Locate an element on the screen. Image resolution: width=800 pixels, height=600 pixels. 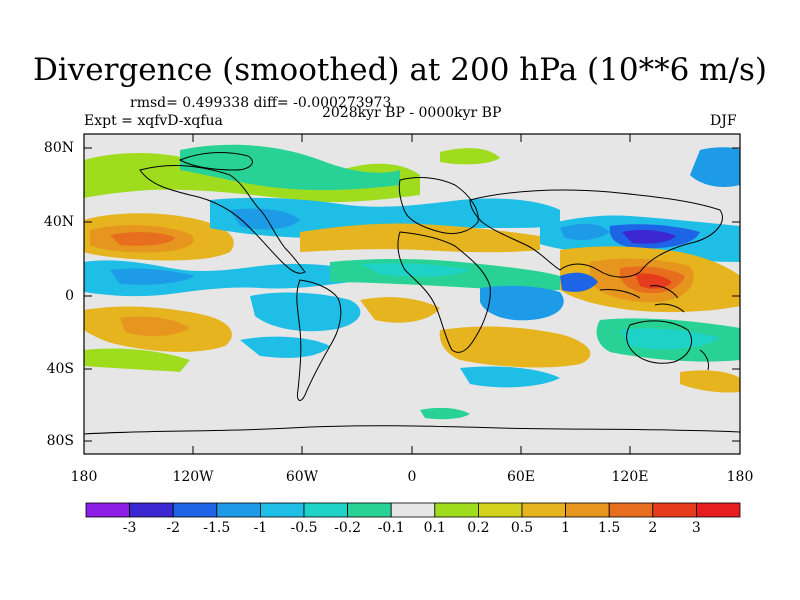
lat-tick-label: 80S is located at coordinates (60, 441).